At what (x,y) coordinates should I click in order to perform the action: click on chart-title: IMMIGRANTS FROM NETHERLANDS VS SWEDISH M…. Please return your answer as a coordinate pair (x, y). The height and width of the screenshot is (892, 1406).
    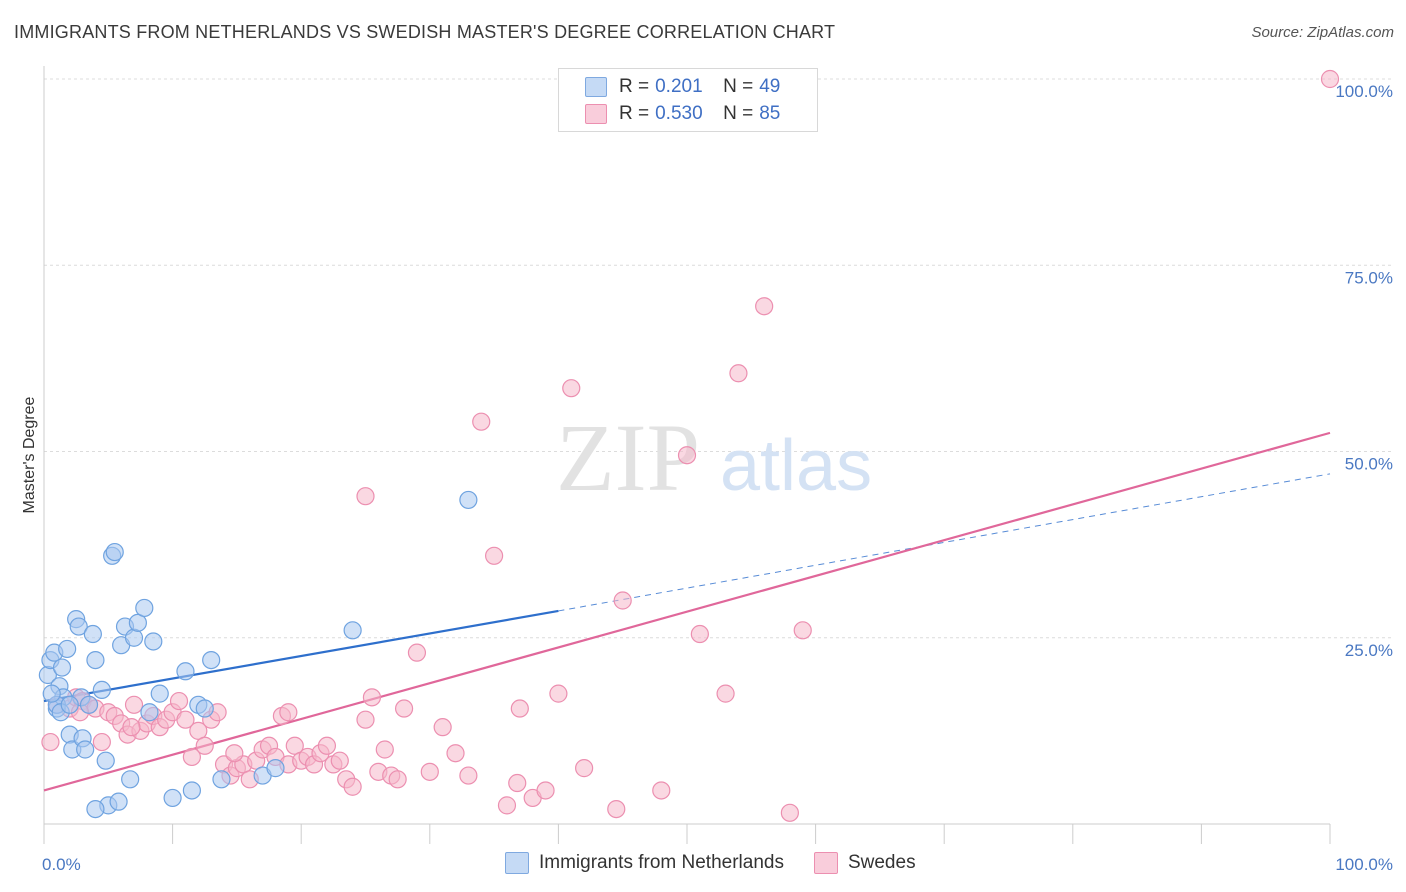
    Looking at the image, I should click on (425, 32).